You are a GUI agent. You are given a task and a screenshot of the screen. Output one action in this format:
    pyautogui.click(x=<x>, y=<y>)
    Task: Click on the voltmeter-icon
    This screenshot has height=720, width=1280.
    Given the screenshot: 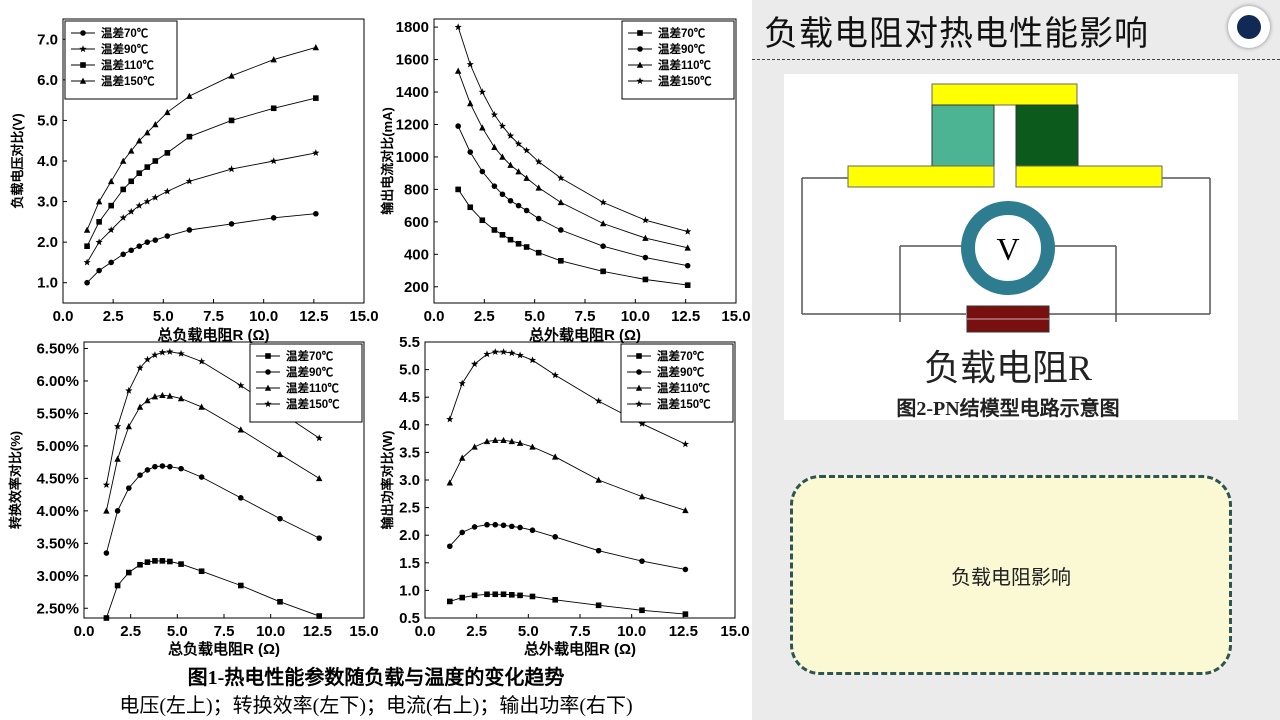 What is the action you would take?
    pyautogui.click(x=1008, y=248)
    